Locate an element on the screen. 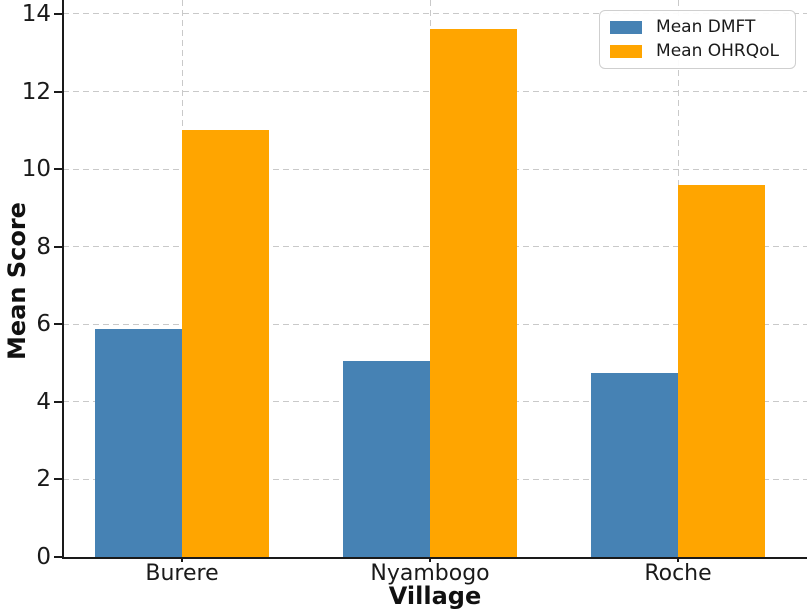 The height and width of the screenshot is (611, 807). x-axis-label: Village is located at coordinates (435, 596).